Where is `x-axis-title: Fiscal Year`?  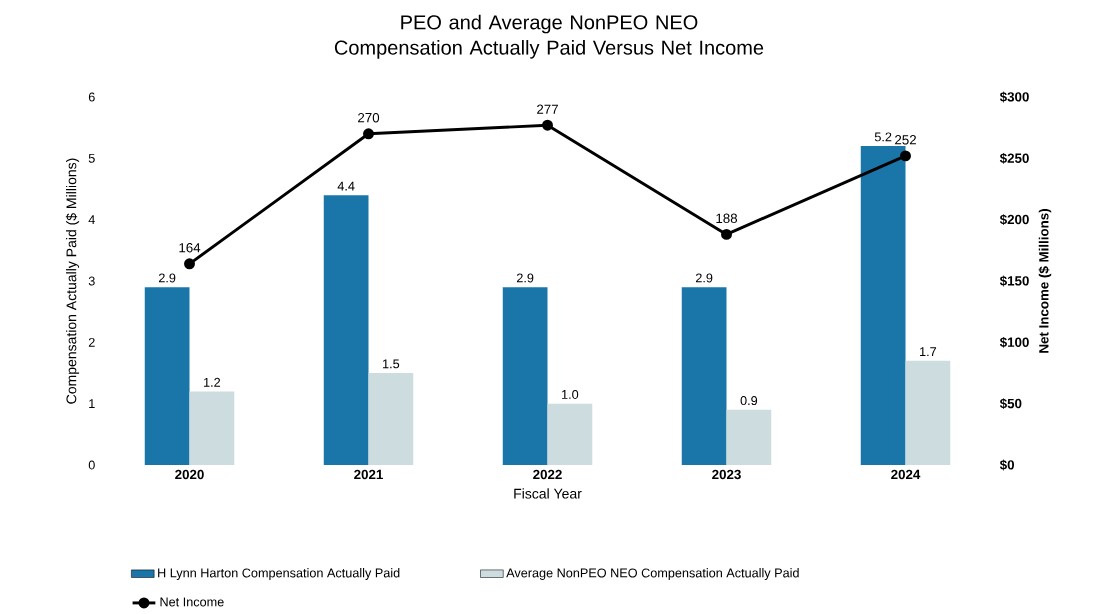 x-axis-title: Fiscal Year is located at coordinates (548, 493).